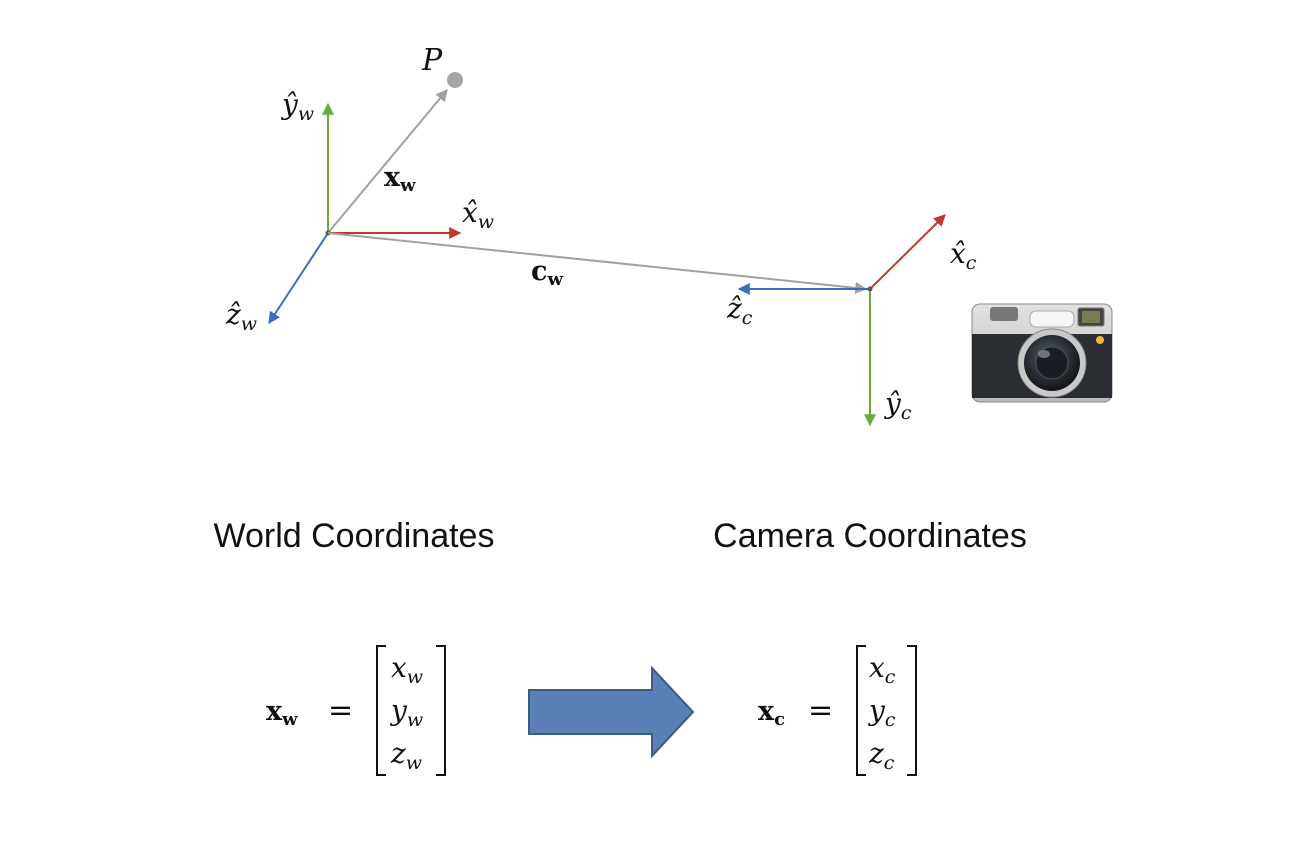 This screenshot has width=1312, height=852. What do you see at coordinates (739, 310) in the screenshot?
I see `camera-z-label: ẑc` at bounding box center [739, 310].